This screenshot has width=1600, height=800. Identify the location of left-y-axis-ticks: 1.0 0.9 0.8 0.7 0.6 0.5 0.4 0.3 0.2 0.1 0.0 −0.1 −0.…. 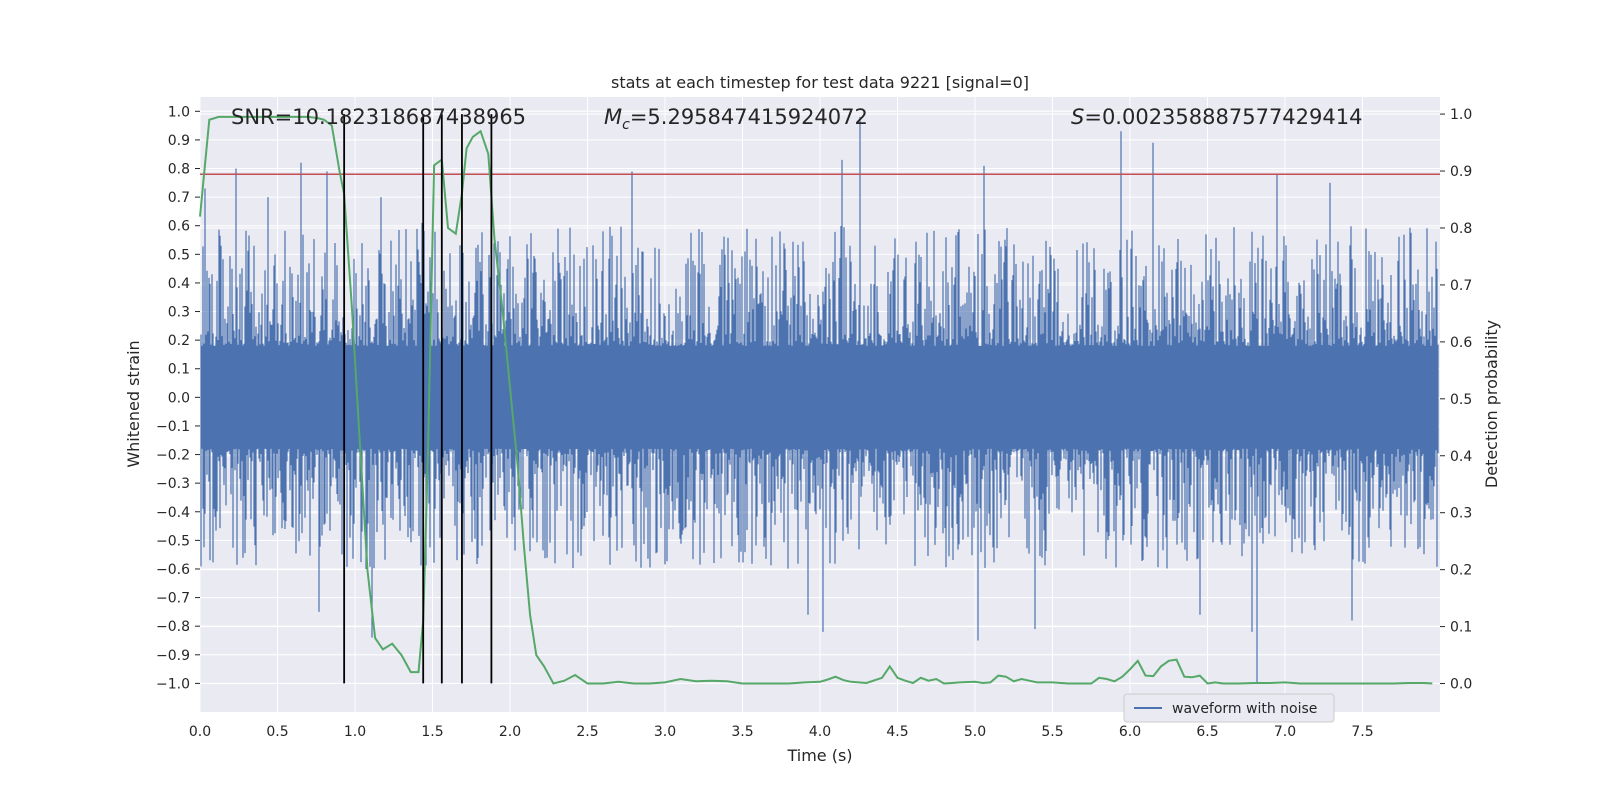
(178, 398).